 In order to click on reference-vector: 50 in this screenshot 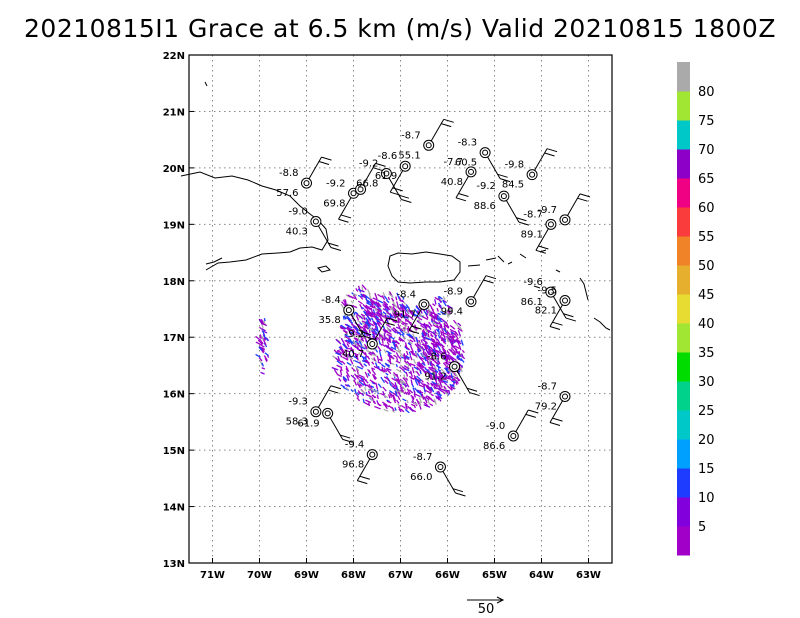, I will do `click(486, 606)`.